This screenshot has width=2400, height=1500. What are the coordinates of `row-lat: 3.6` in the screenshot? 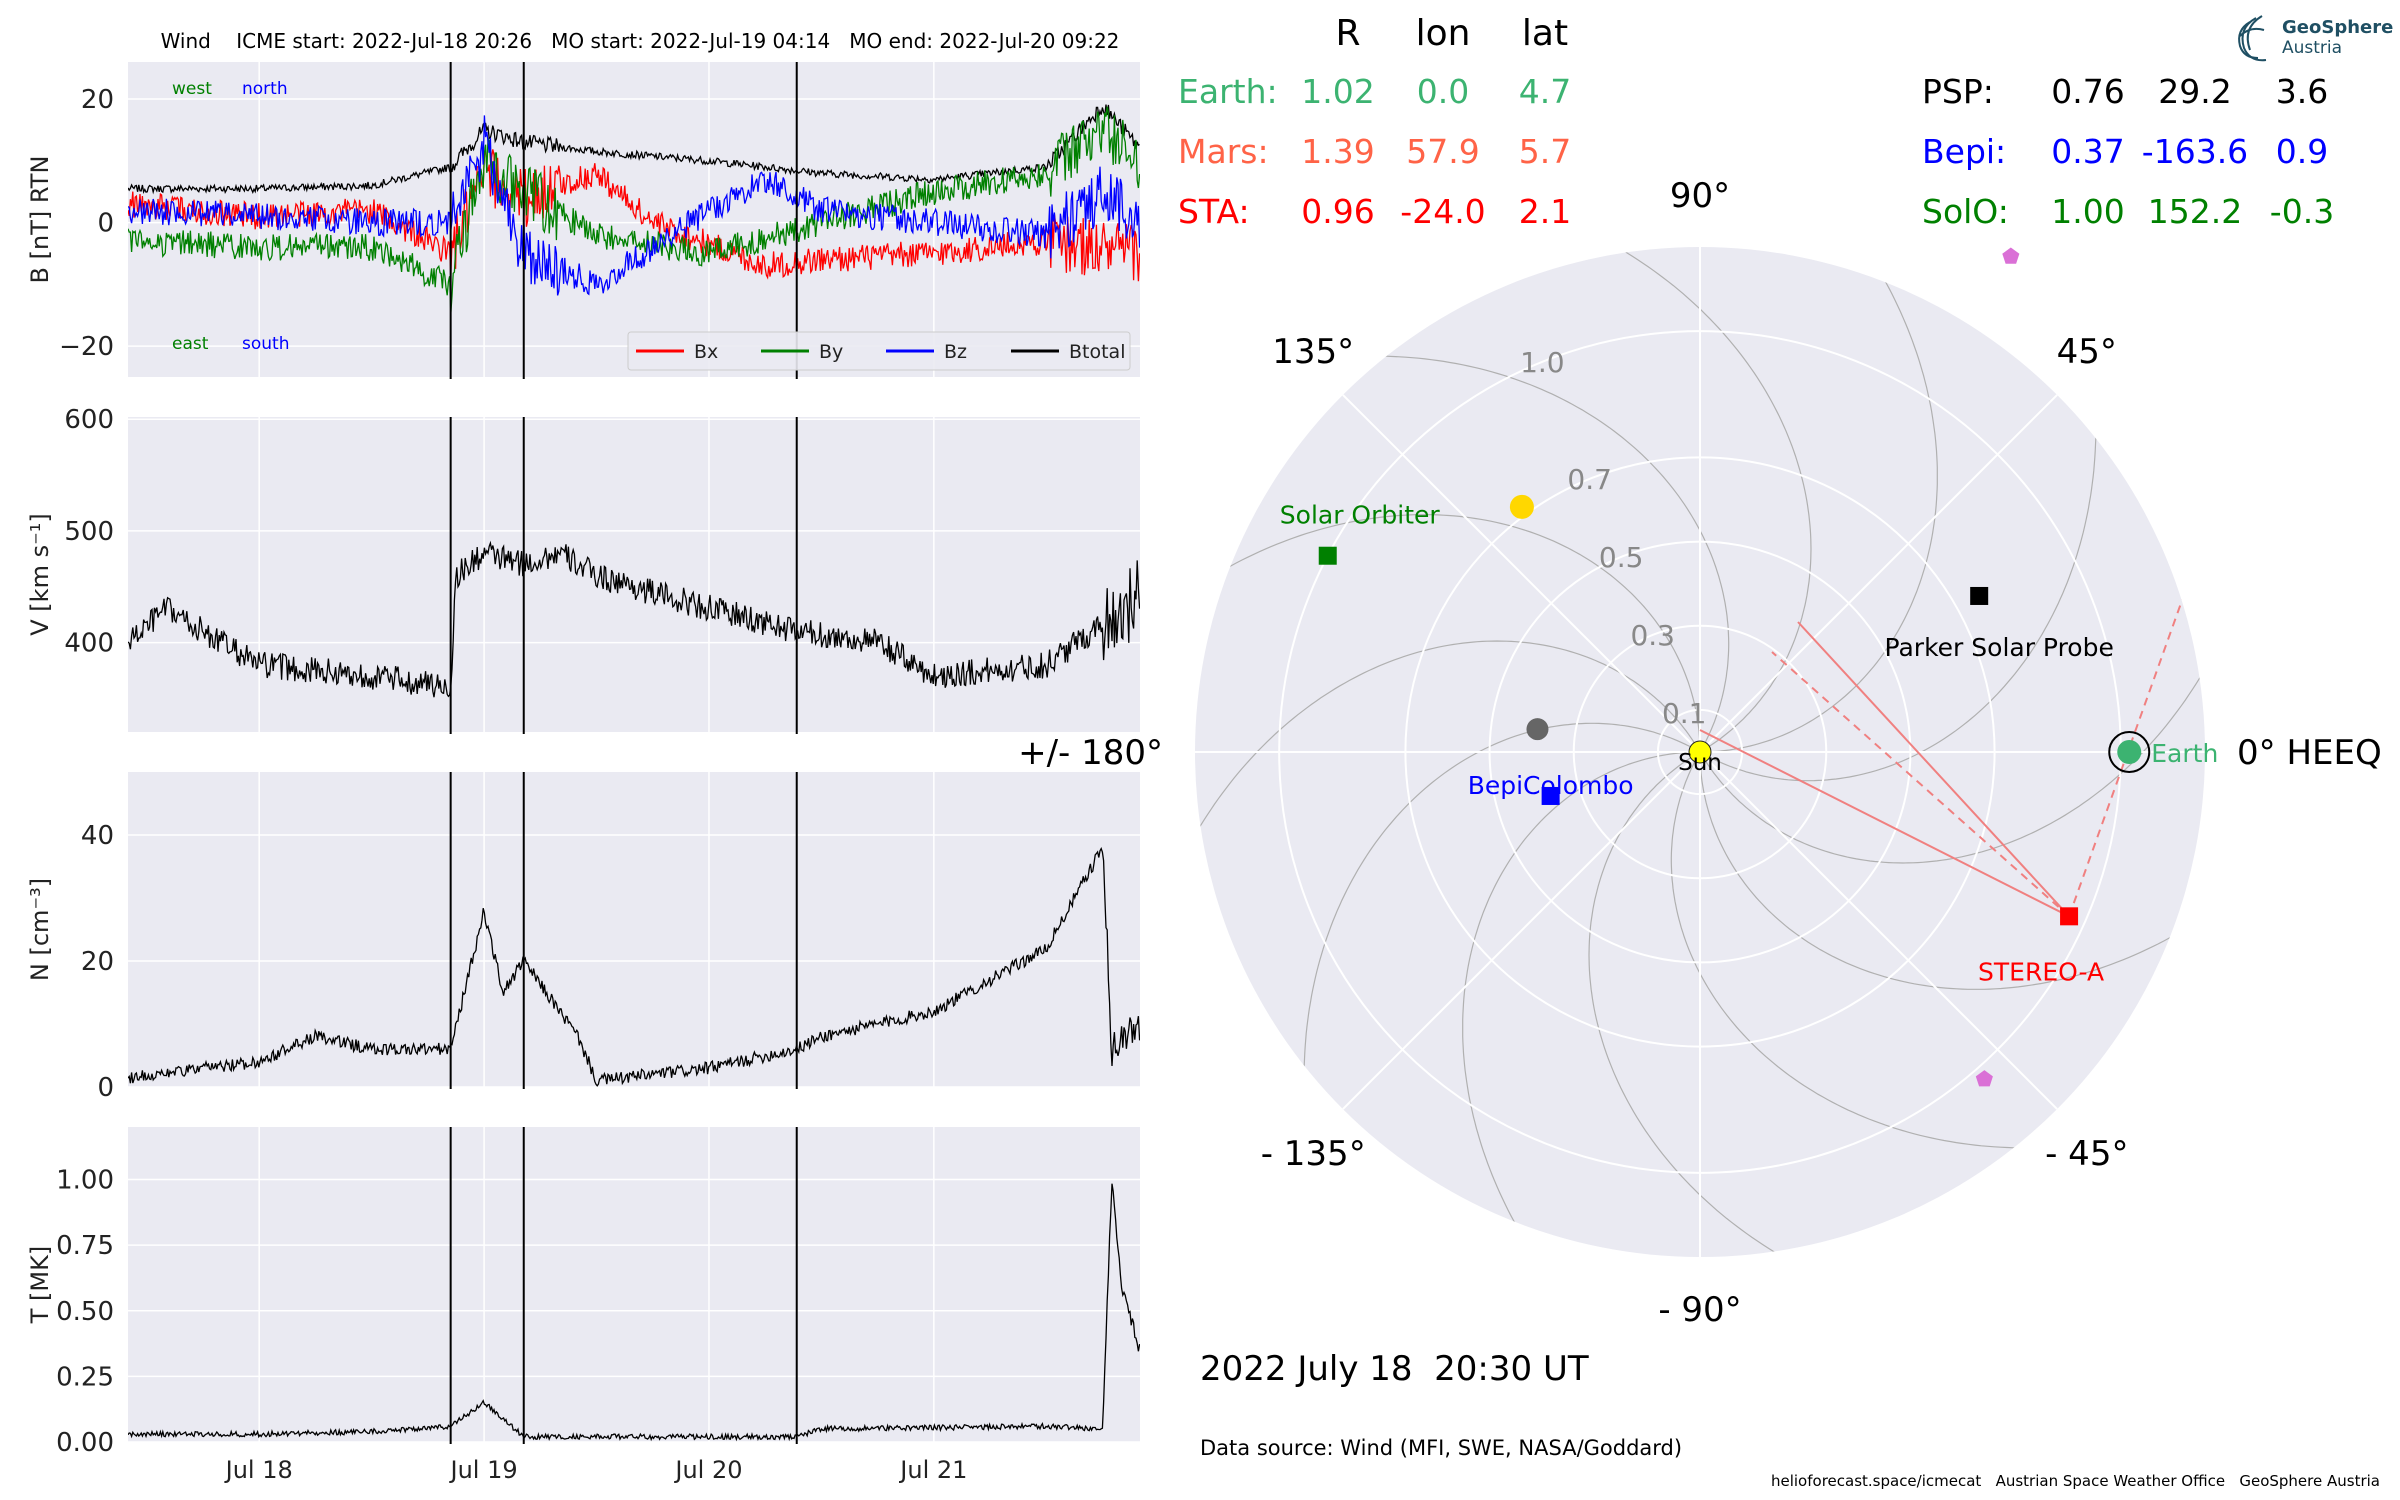 It's located at (2302, 91).